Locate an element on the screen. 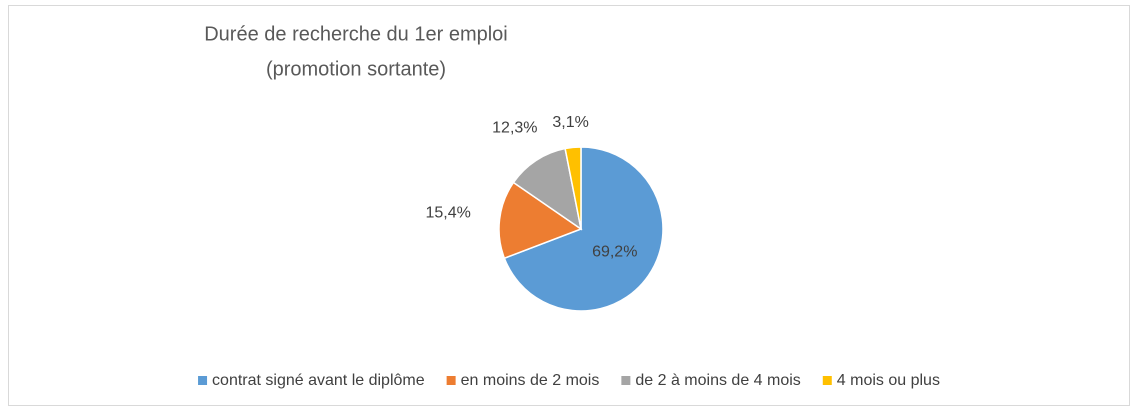  chart-title: Durée de recherche du 1er emploi is located at coordinates (356, 34).